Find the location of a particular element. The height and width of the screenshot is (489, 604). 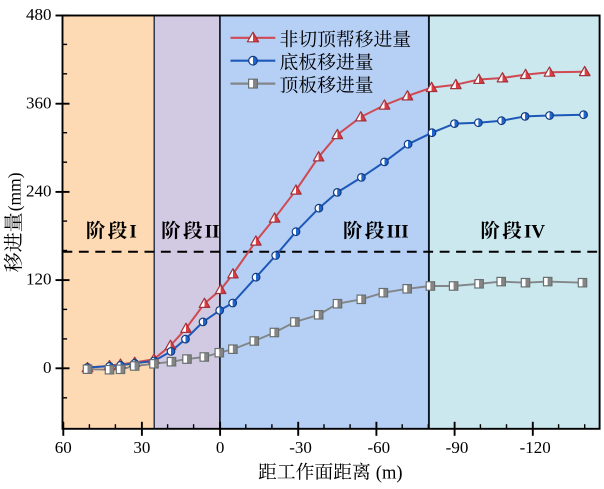

svg-text: -120 is located at coordinates (535, 447).